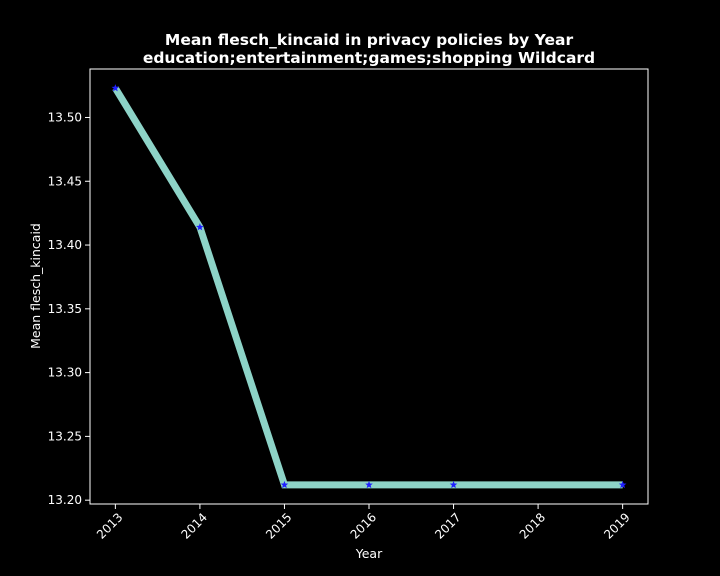 The image size is (720, 576). I want to click on x-axis: 2013 2014 2015 2016 2017 2018 2019, so click(363, 523).